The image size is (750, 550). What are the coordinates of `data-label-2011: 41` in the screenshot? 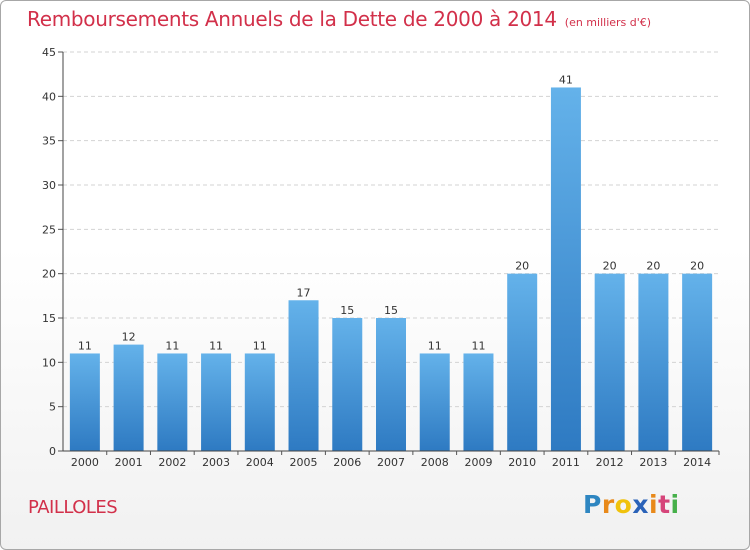 It's located at (566, 79).